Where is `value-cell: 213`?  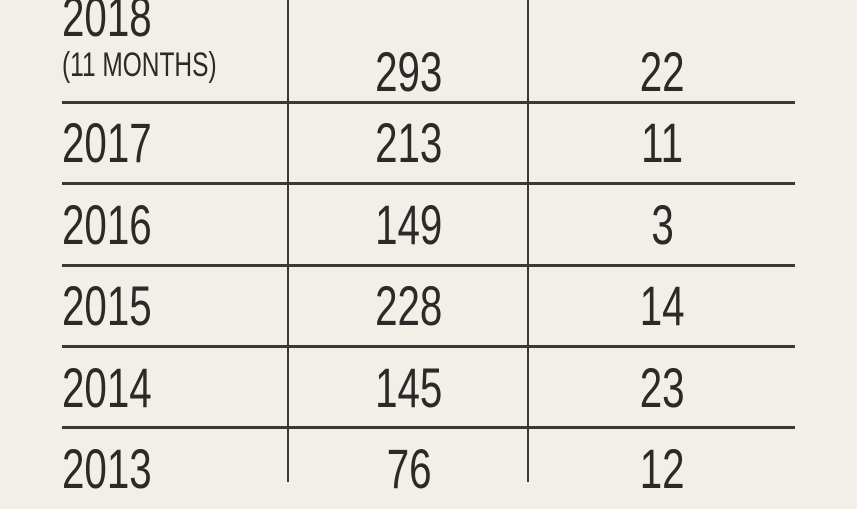
value-cell: 213 is located at coordinates (409, 142).